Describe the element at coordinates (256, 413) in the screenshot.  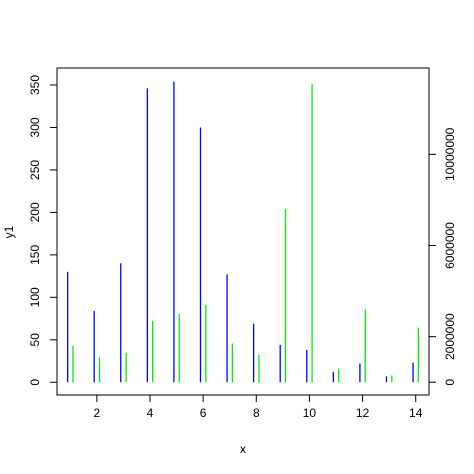
I see `x-tick-label: 8` at that location.